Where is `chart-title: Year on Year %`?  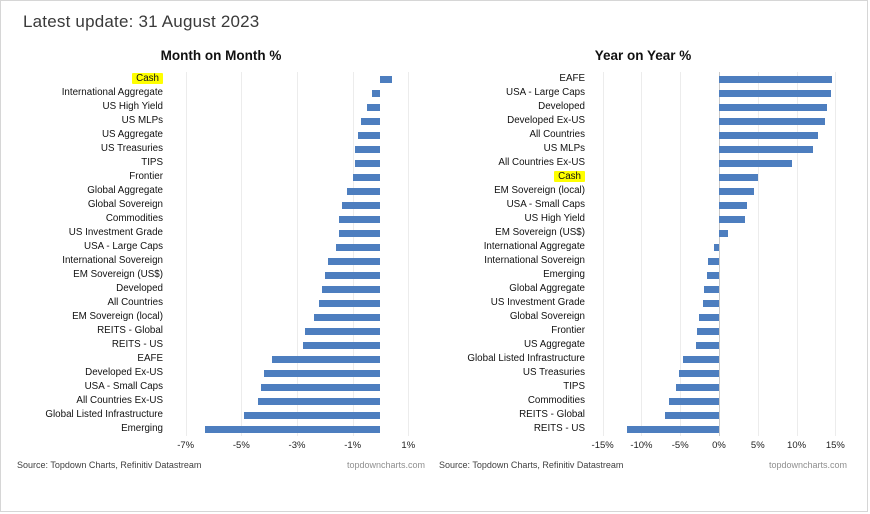
chart-title: Year on Year % is located at coordinates (643, 55).